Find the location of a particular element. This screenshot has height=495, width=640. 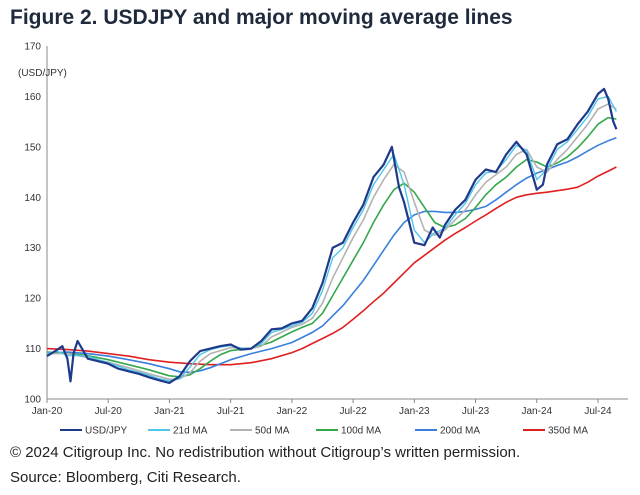

legend-label: USD/JPY is located at coordinates (106, 431).